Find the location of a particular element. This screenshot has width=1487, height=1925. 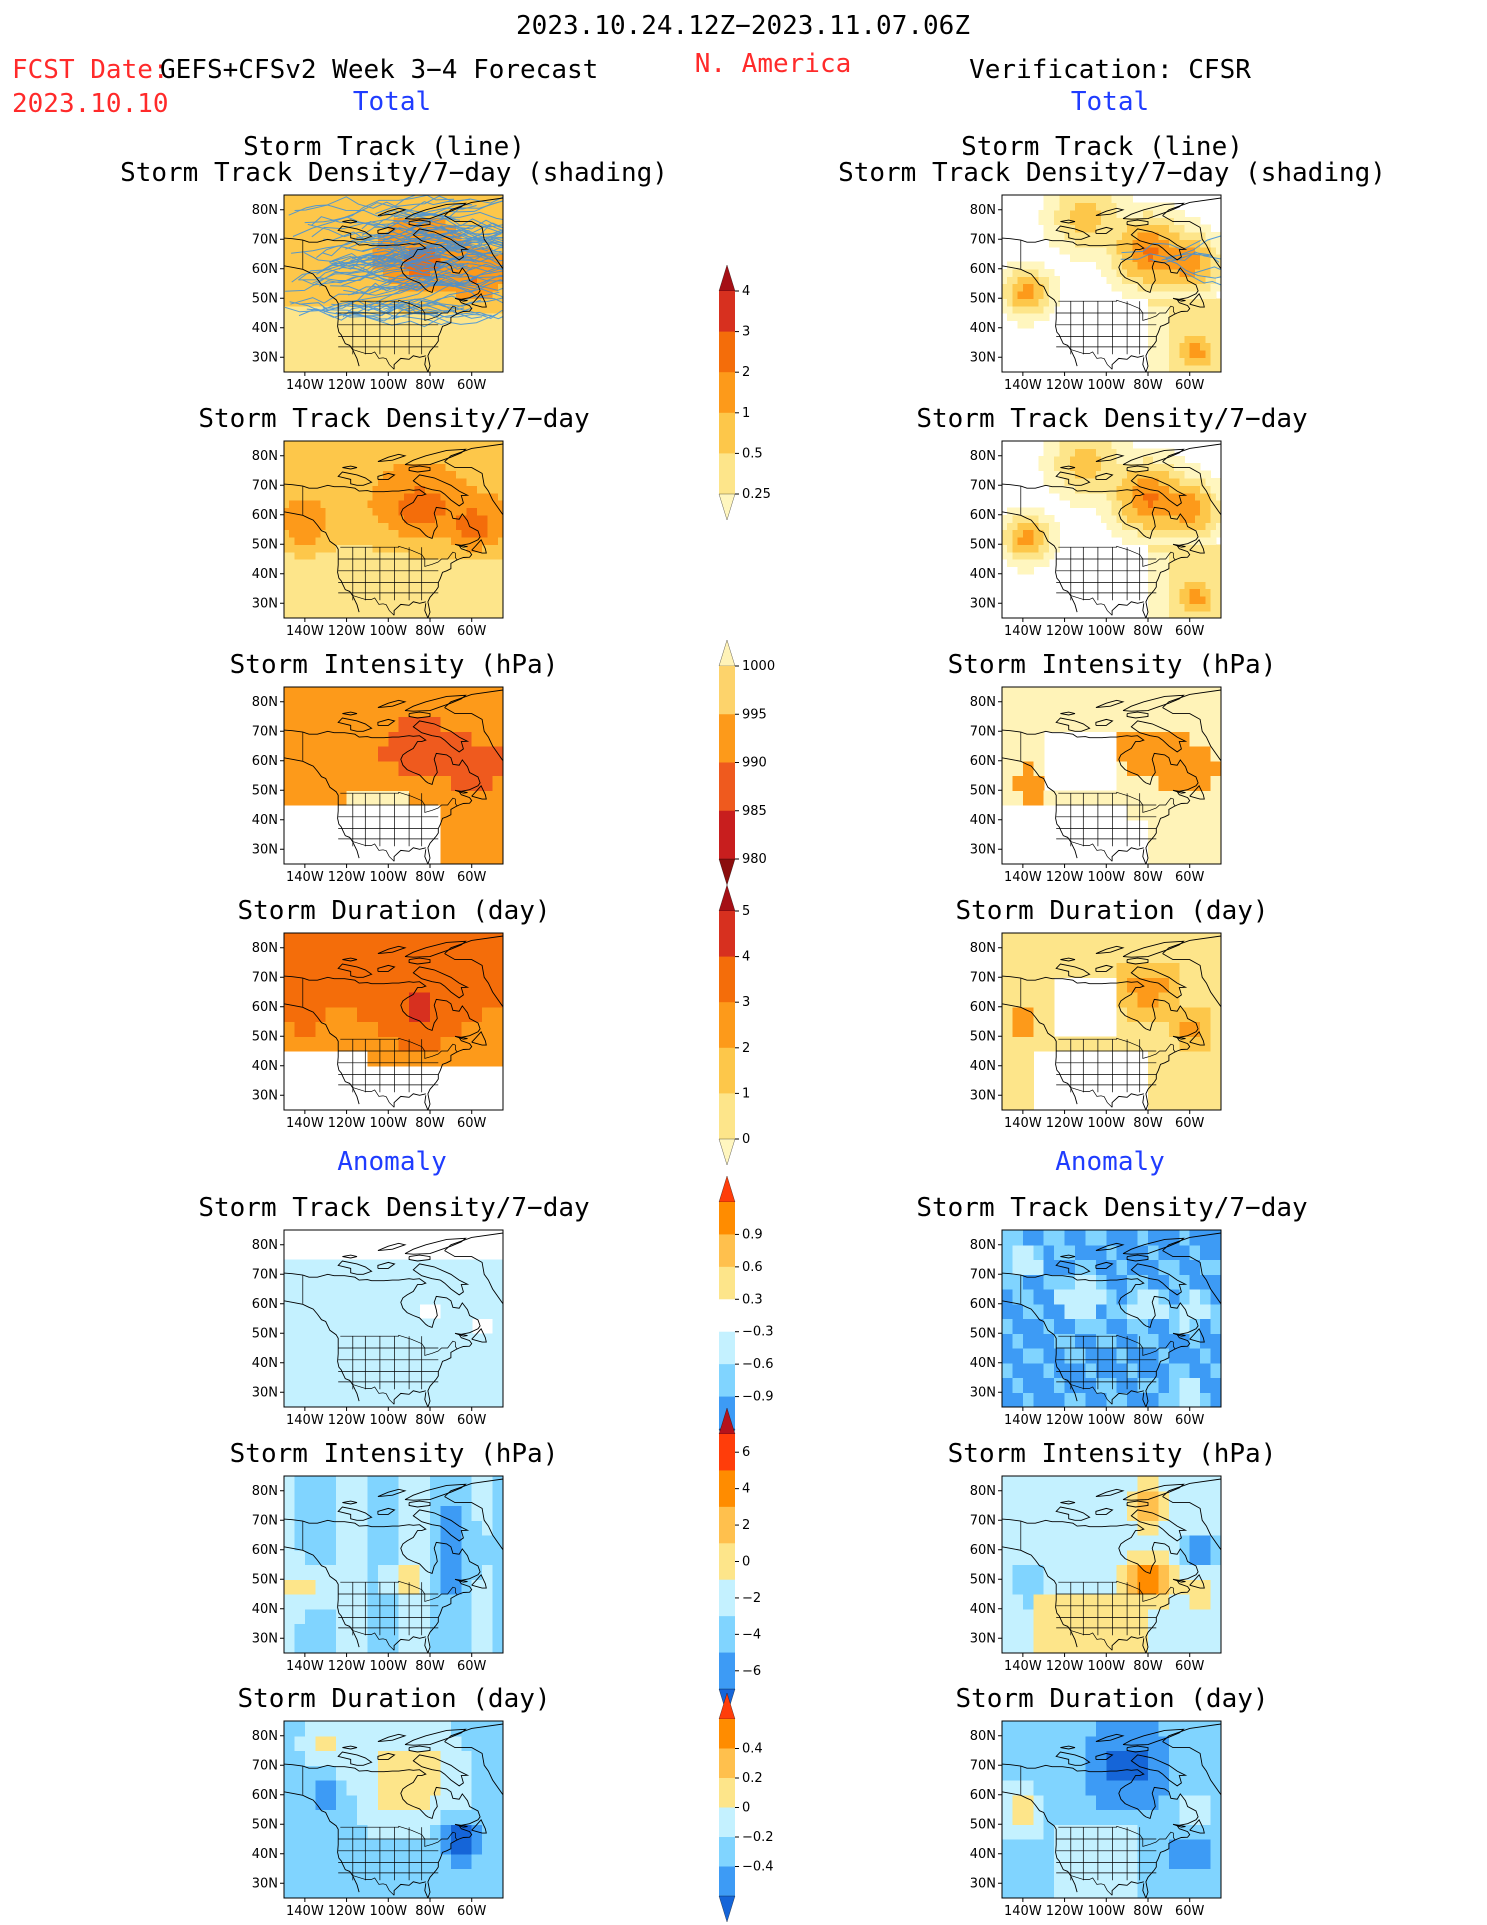

panel-title-duration-anom-right: Storm Duration (day) is located at coordinates (1112, 1699).